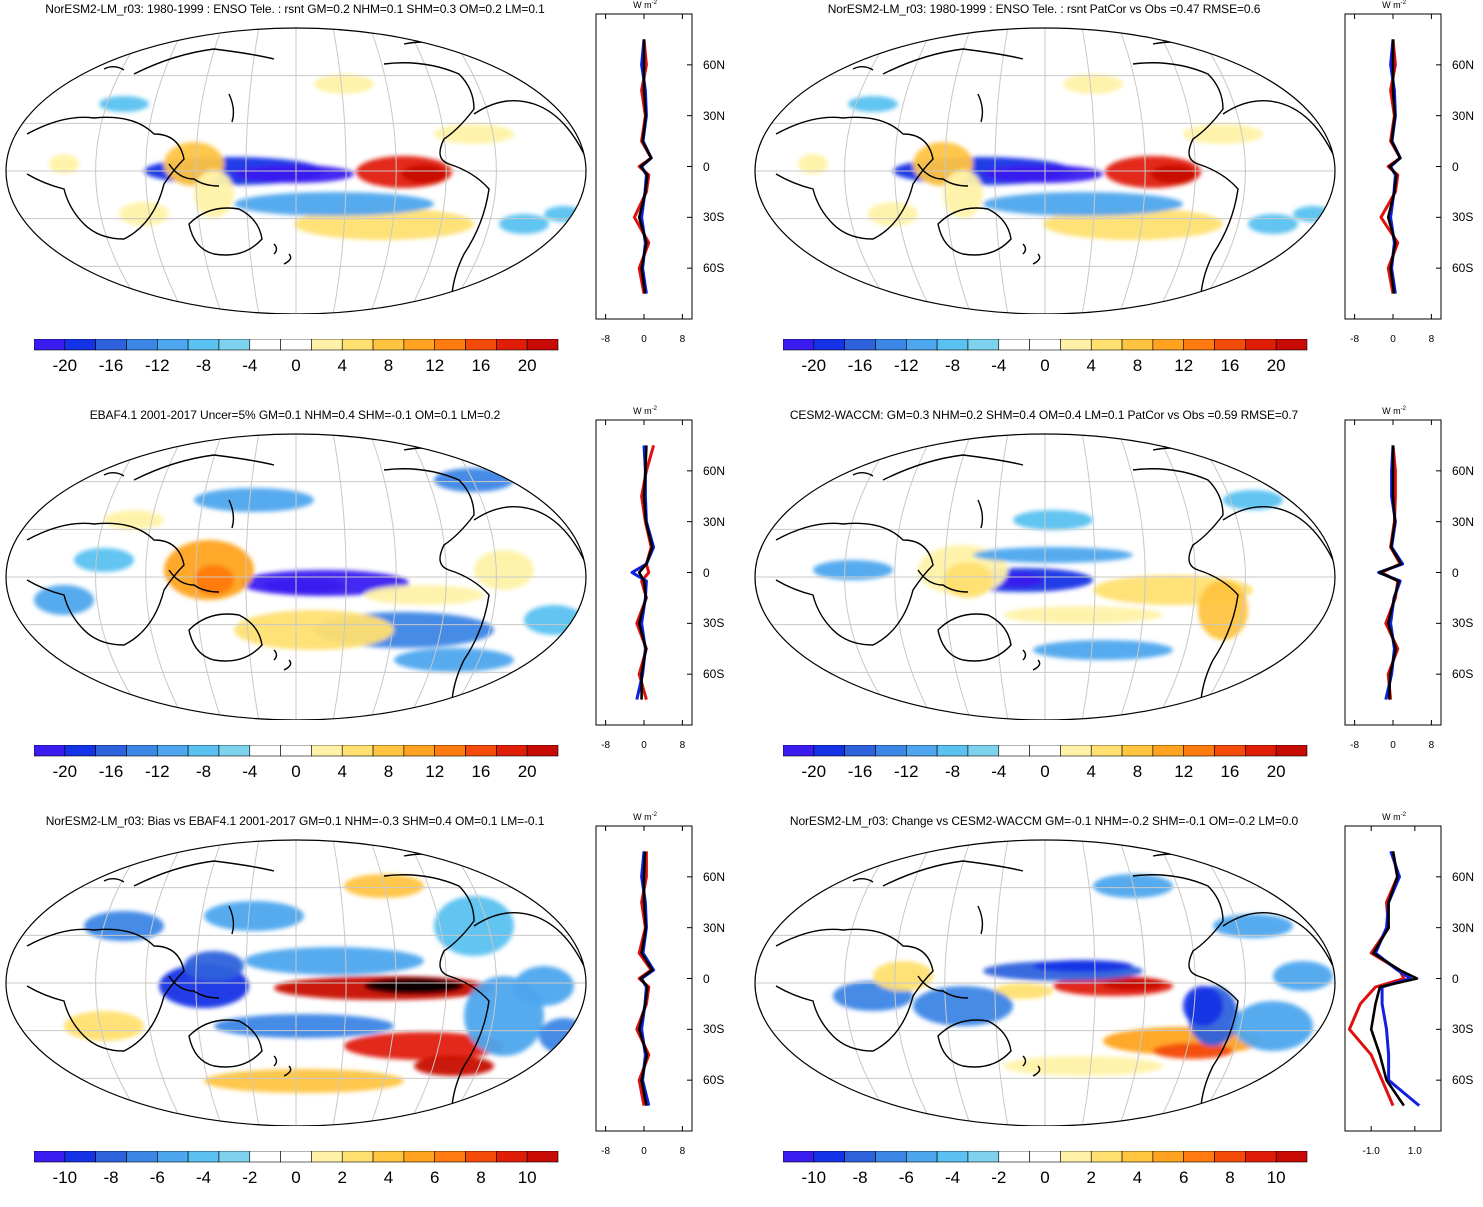  What do you see at coordinates (814, 365) in the screenshot?
I see `colorbar-tick-label: -20` at bounding box center [814, 365].